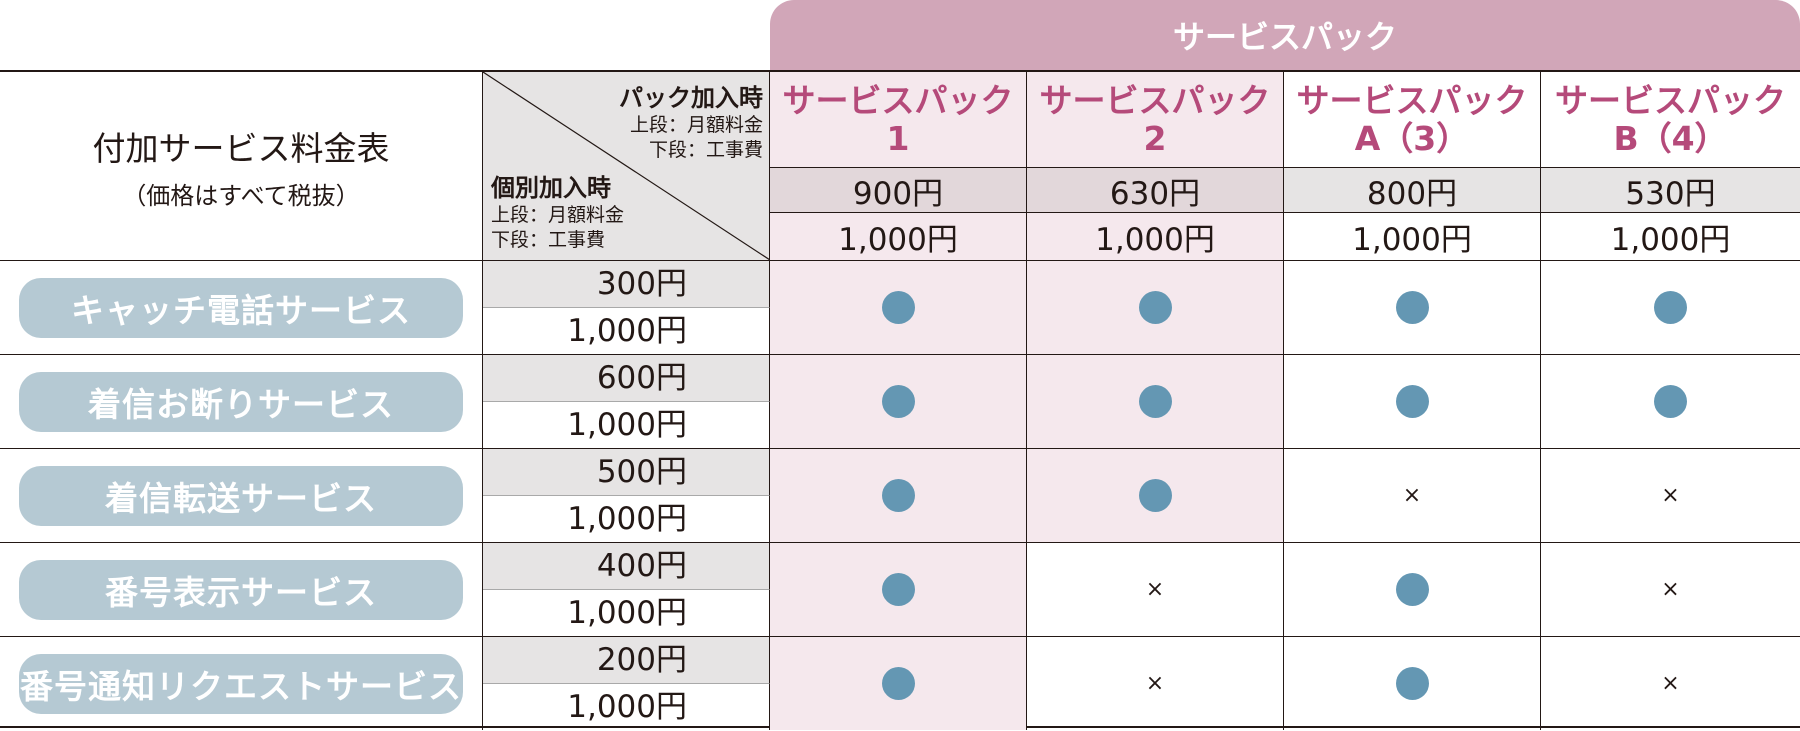 Image resolution: width=1800 pixels, height=731 pixels. Describe the element at coordinates (626, 471) in the screenshot. I see `service-monthly-price: 500円` at that location.